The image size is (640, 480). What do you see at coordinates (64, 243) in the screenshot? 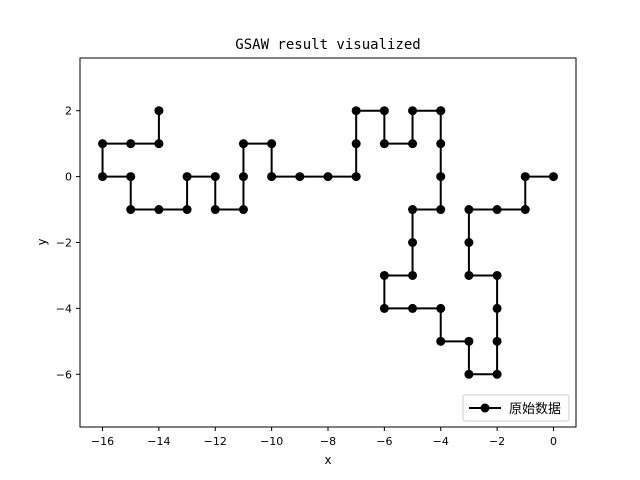
I see `y-tick-label: −2` at bounding box center [64, 243].